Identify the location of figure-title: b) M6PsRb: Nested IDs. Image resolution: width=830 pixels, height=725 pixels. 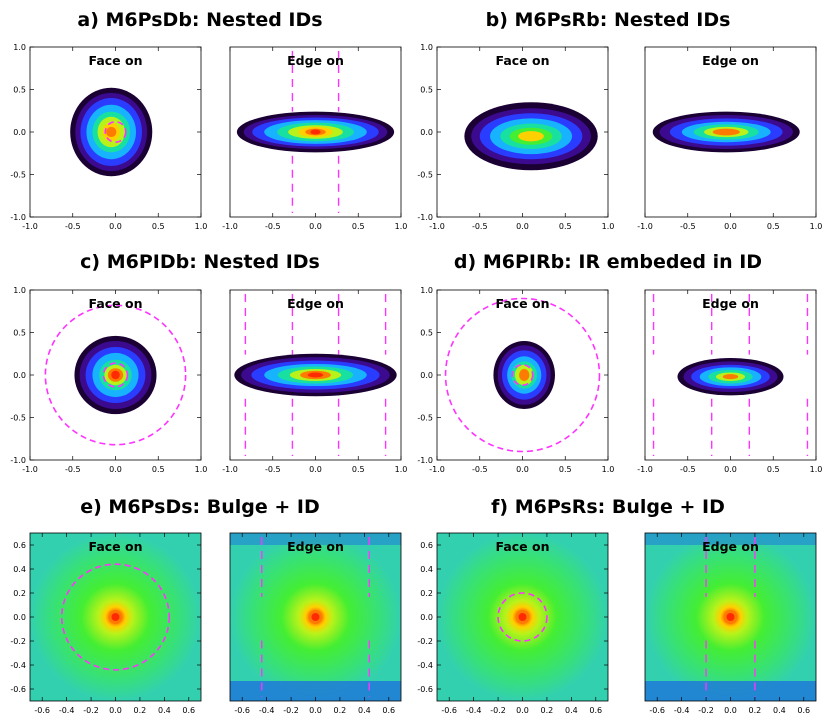
(608, 20).